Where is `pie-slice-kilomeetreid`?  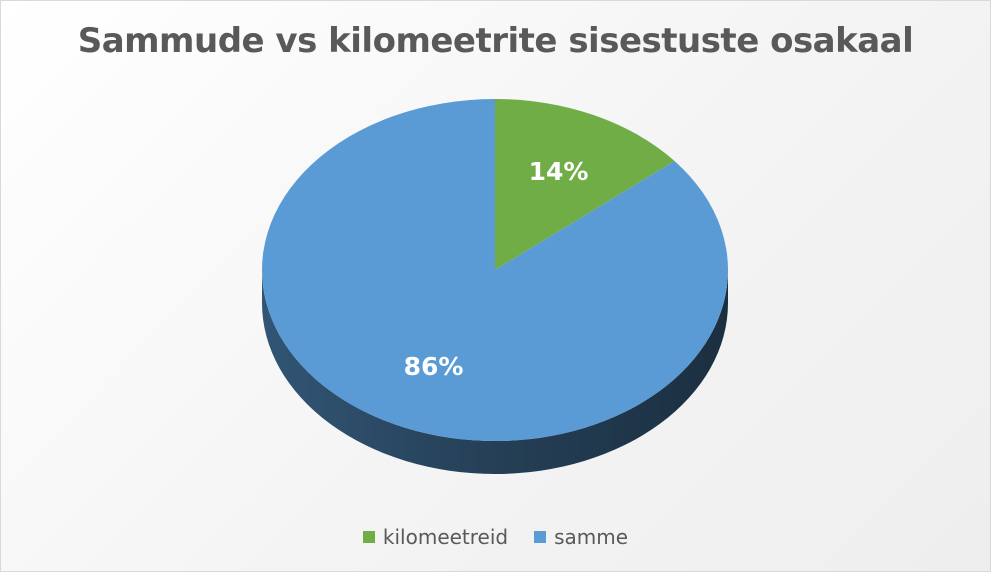
pie-slice-kilomeetreid is located at coordinates (585, 184).